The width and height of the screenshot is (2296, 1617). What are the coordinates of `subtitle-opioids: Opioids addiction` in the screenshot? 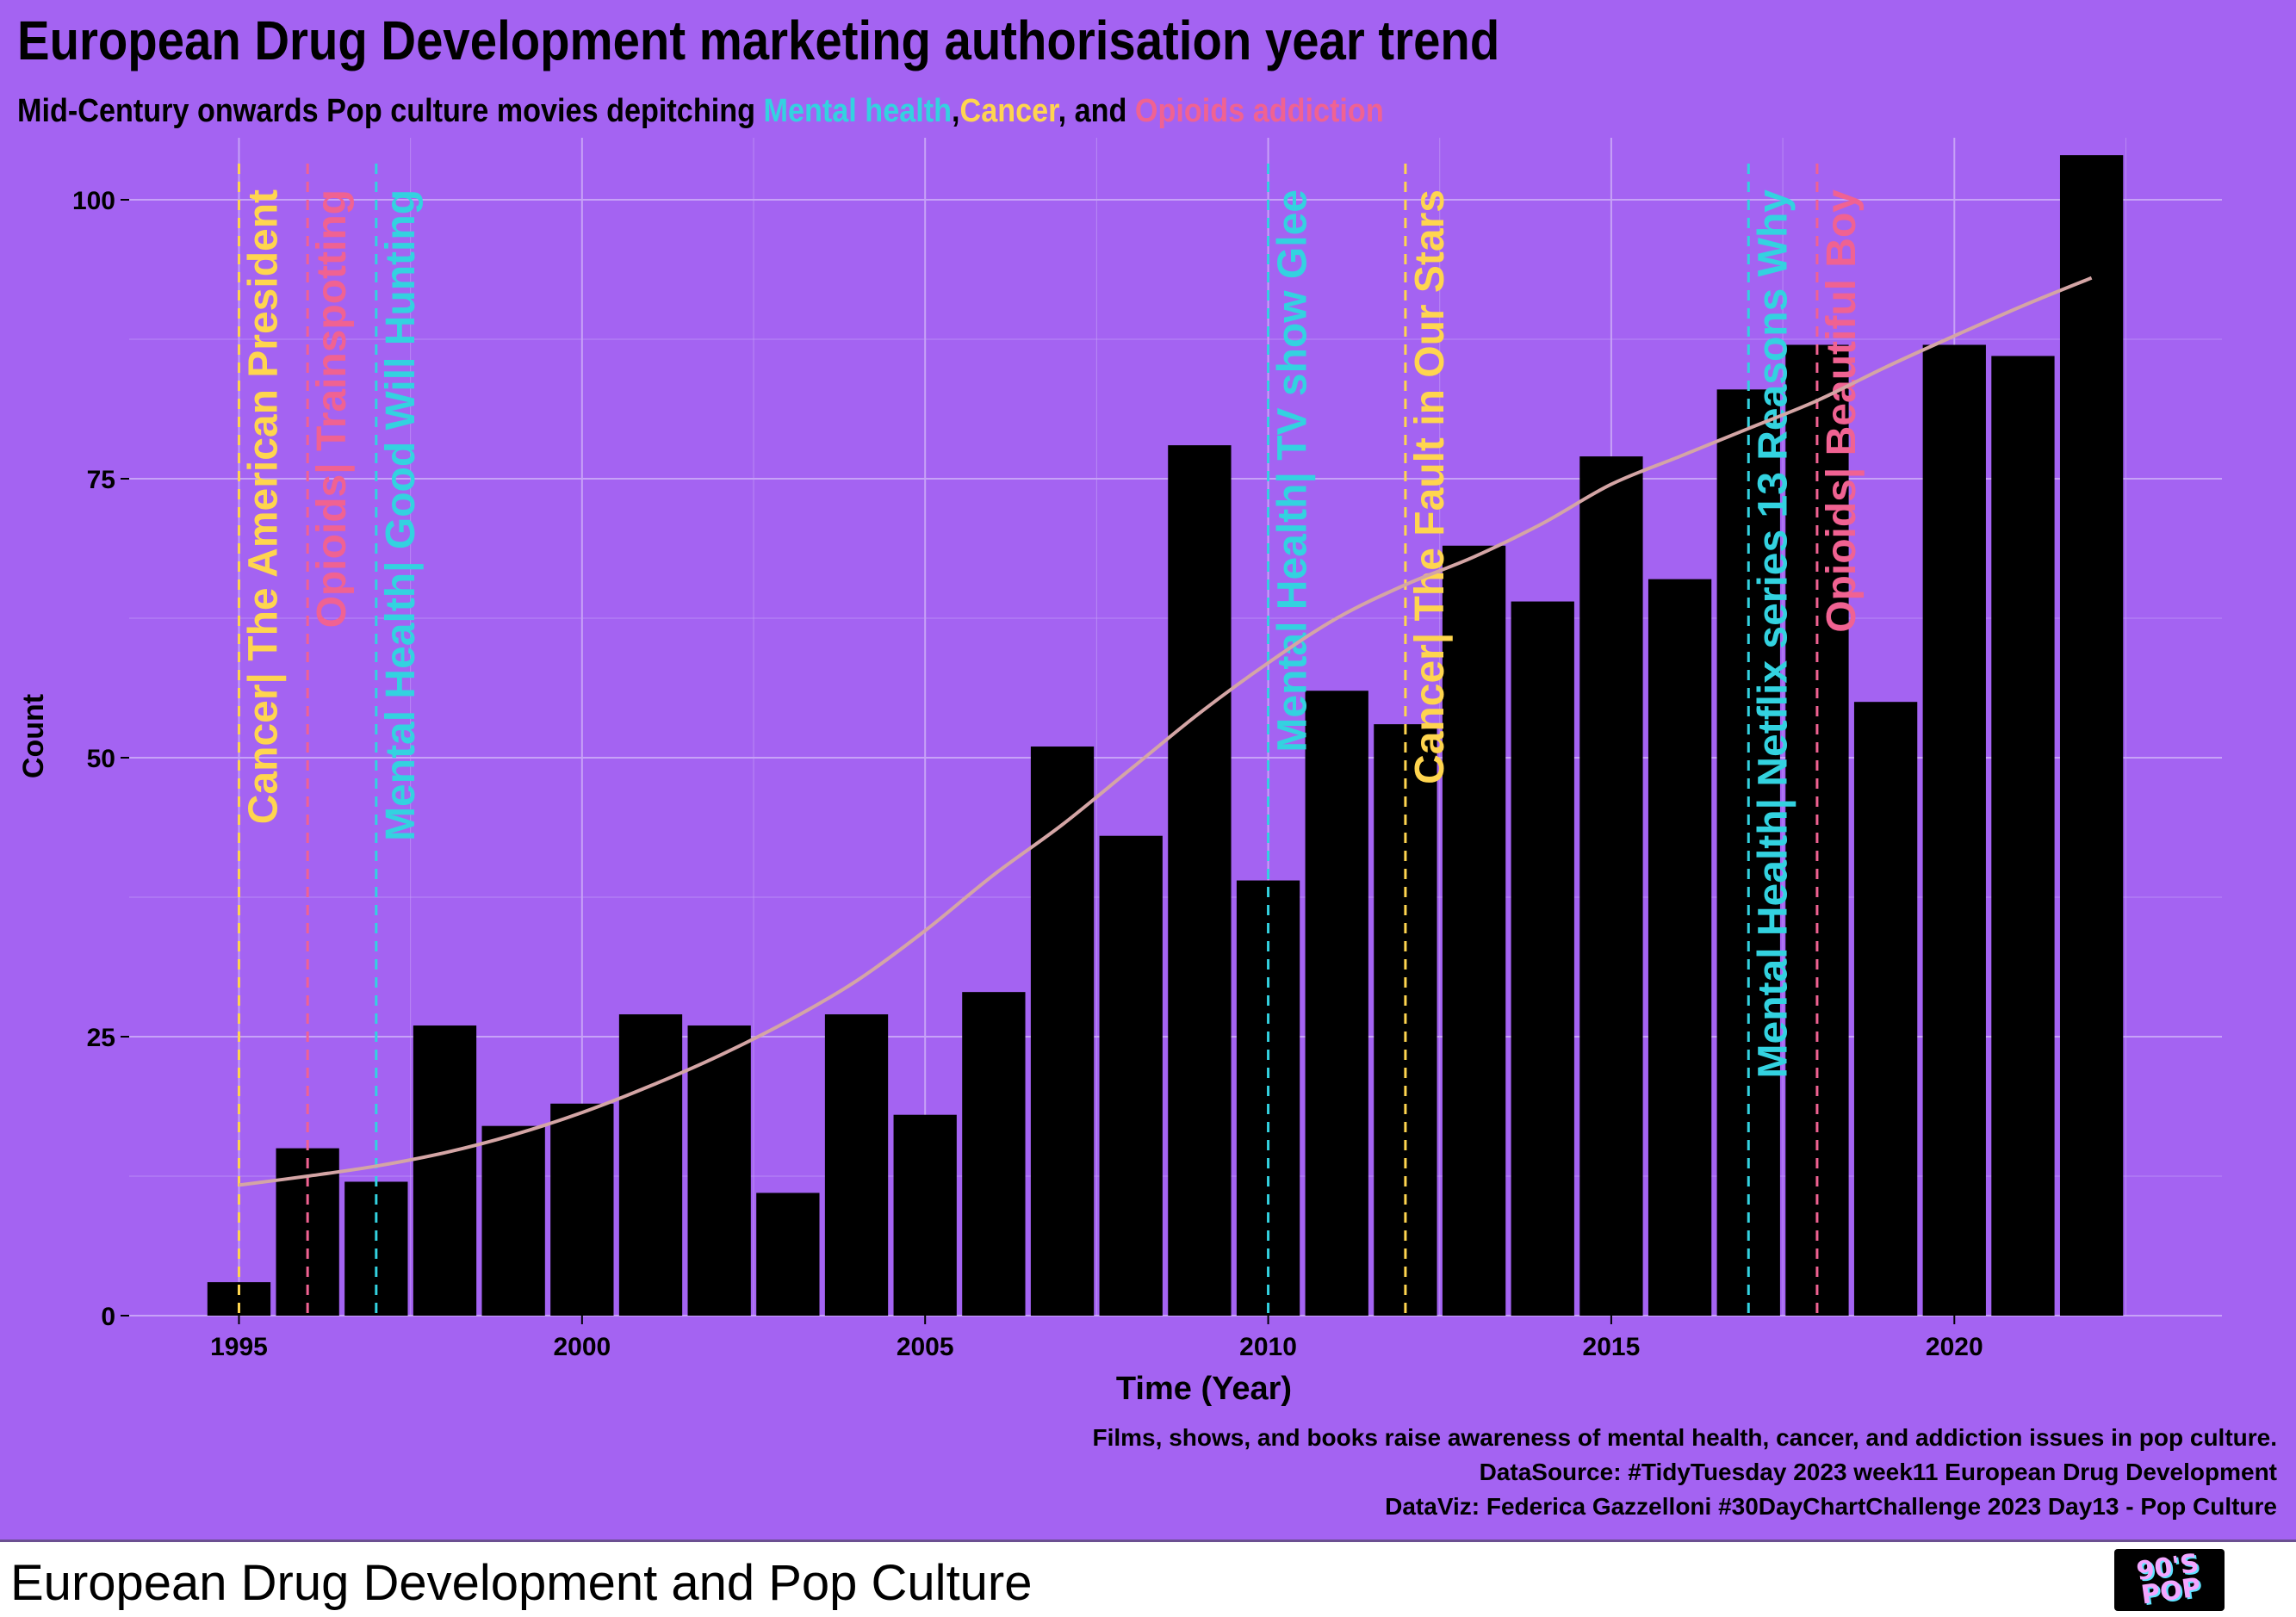 It's located at (1259, 111).